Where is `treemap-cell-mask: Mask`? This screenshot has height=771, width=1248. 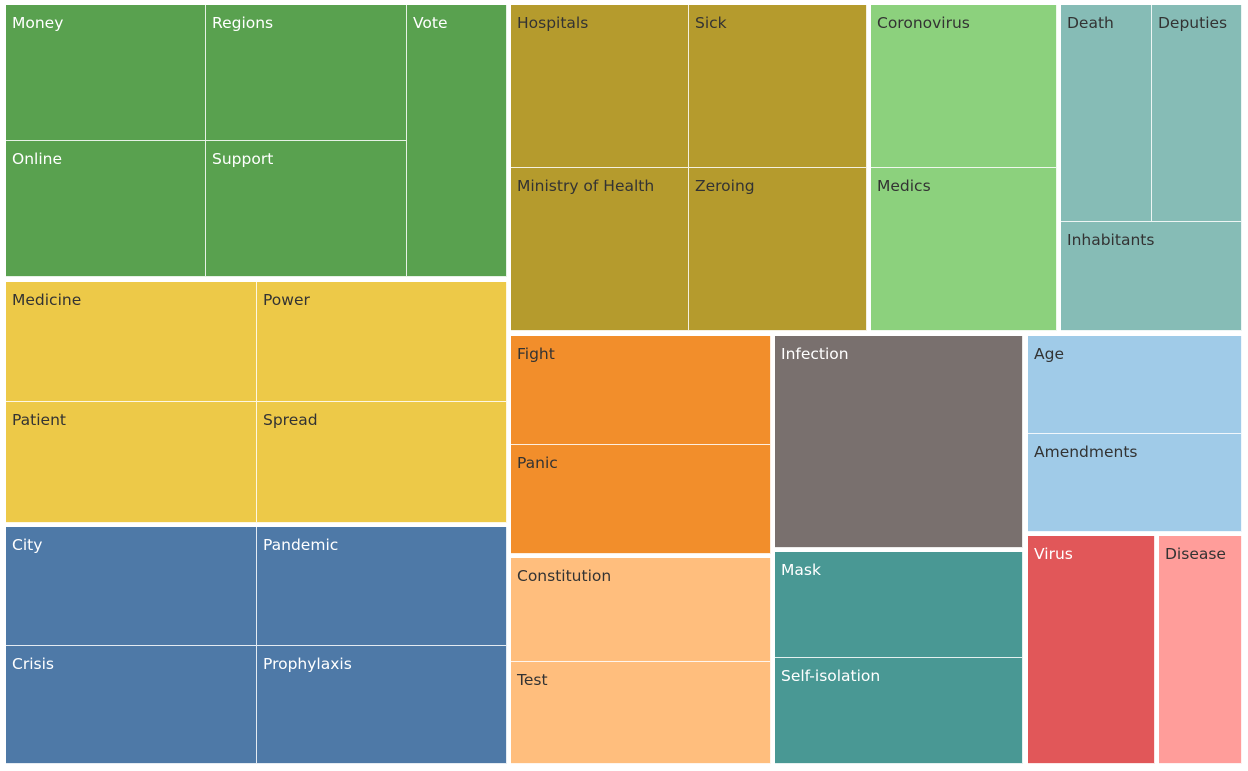
treemap-cell-mask: Mask is located at coordinates (899, 605).